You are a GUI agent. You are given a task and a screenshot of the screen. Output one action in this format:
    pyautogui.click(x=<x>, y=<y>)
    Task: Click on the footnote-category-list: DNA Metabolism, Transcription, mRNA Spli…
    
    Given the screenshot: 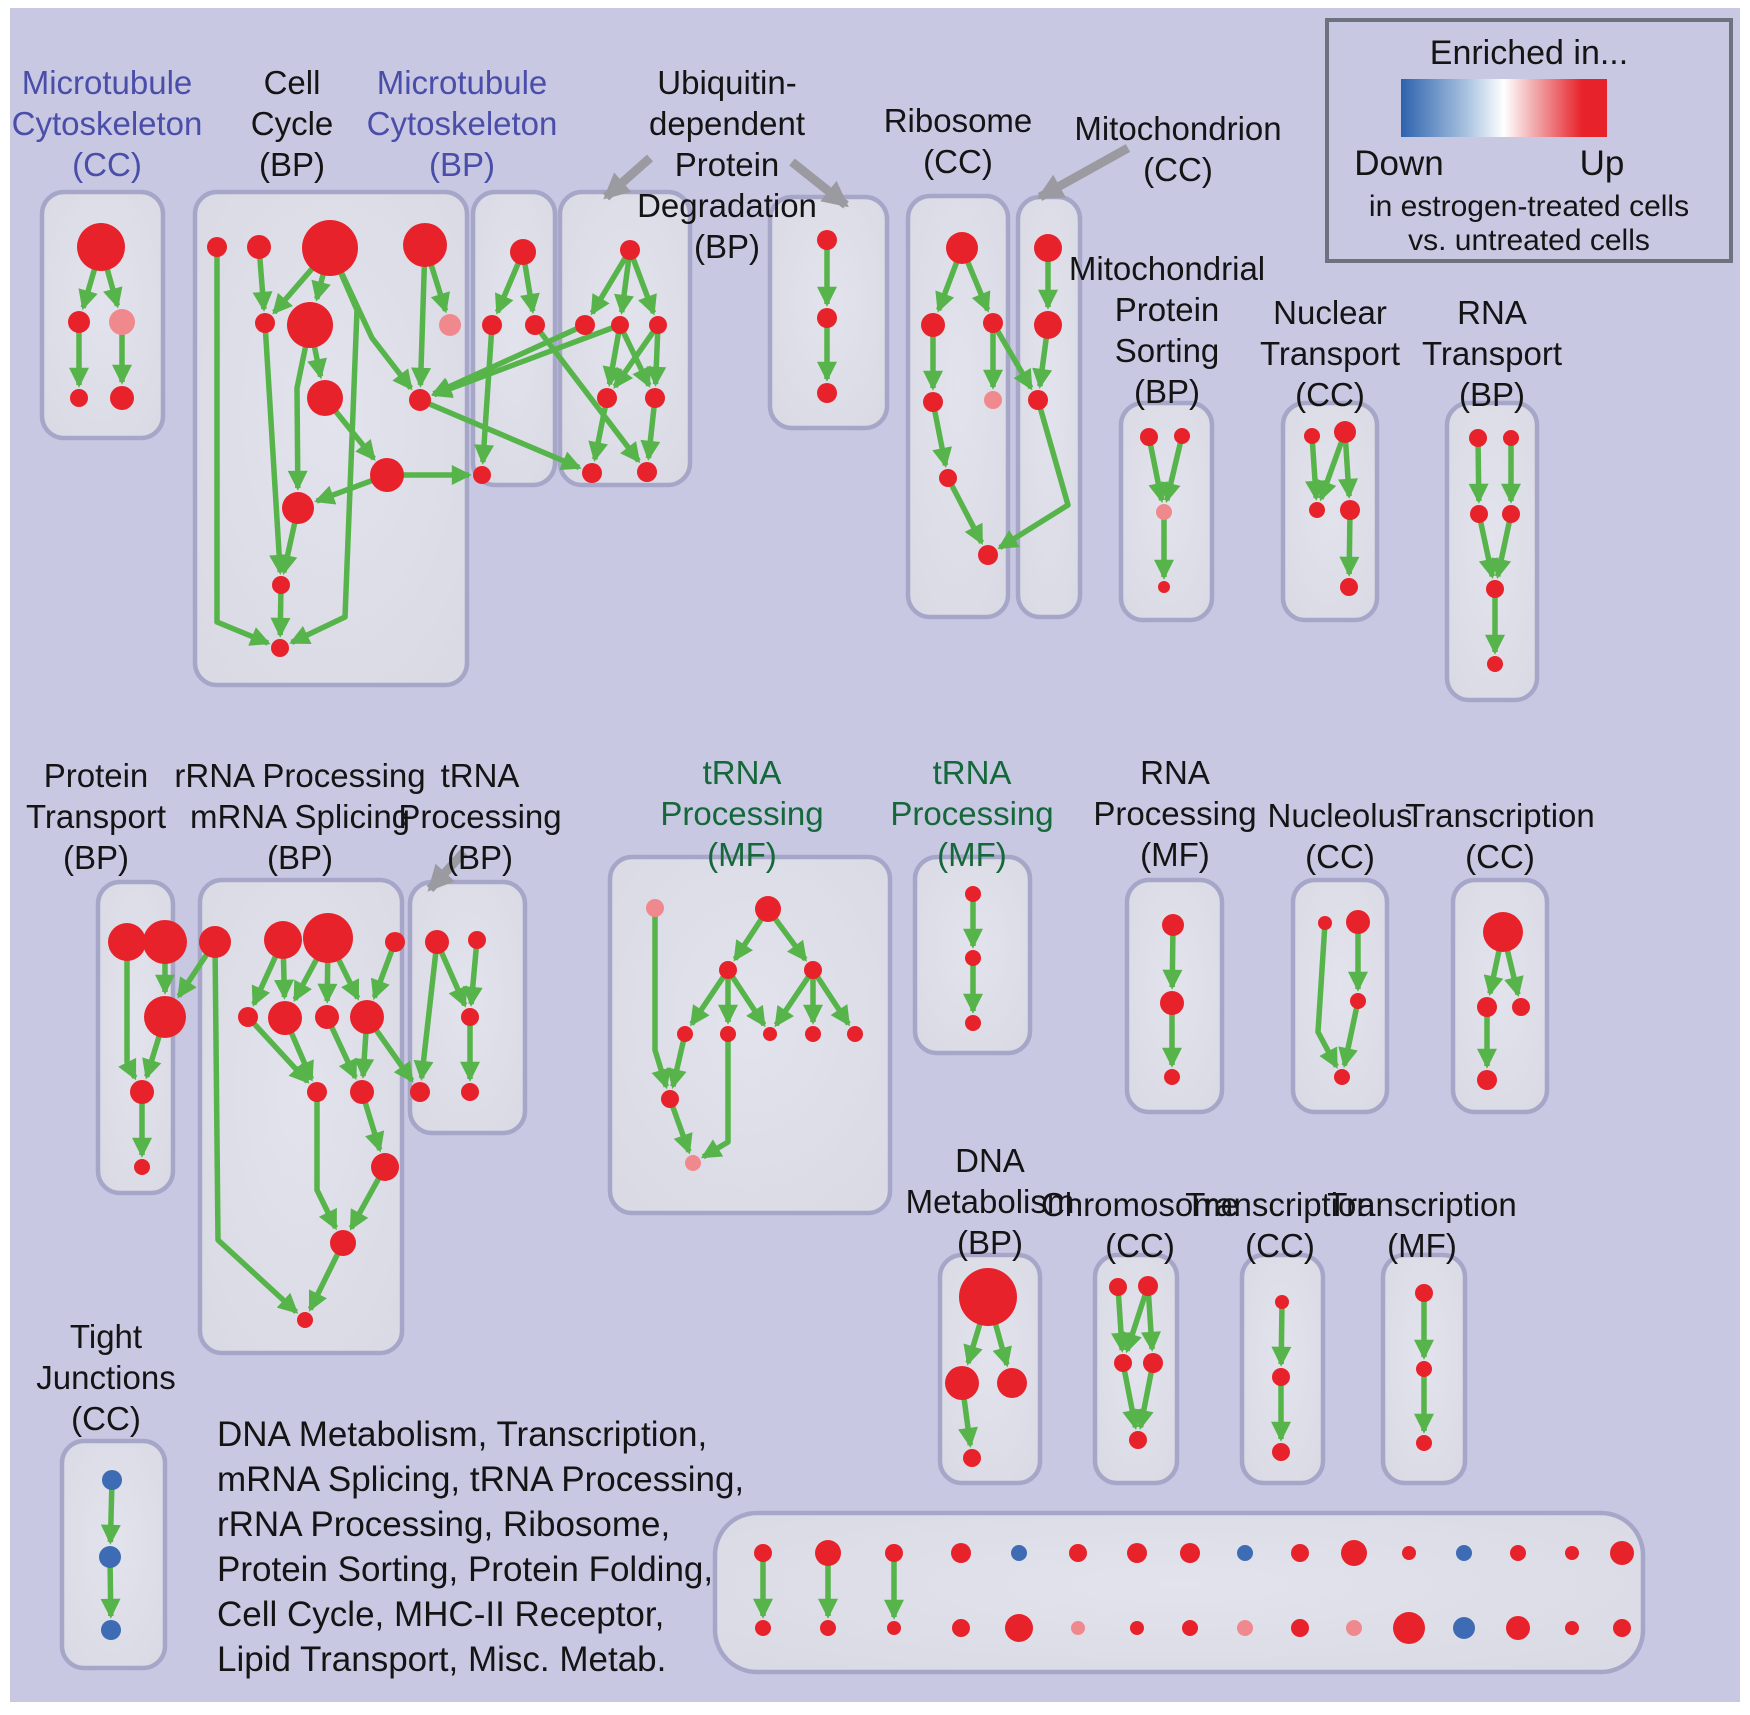 What is the action you would take?
    pyautogui.click(x=481, y=1547)
    